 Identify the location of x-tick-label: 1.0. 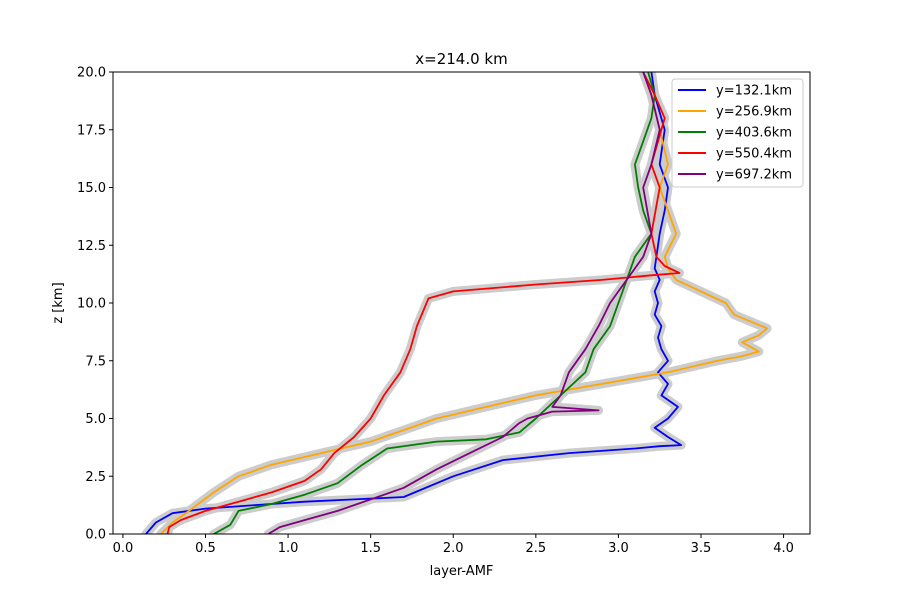
(288, 548).